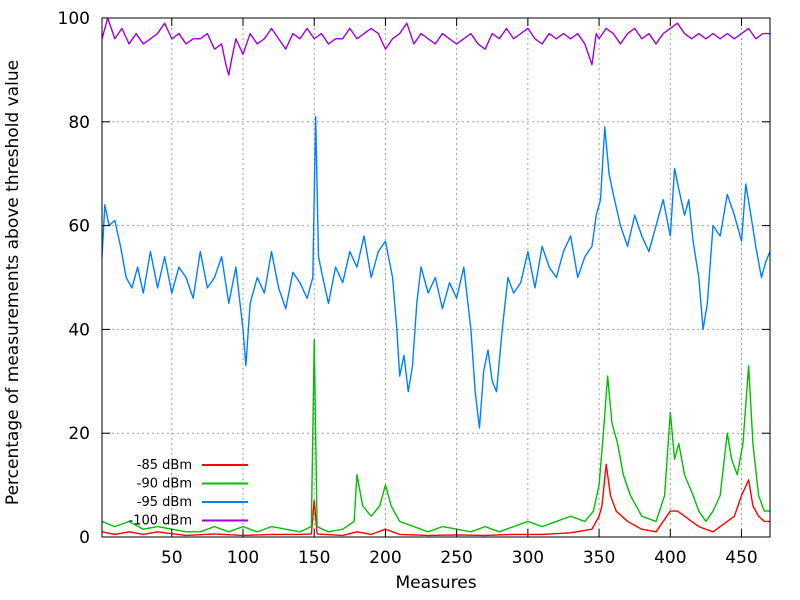 This screenshot has width=800, height=600. I want to click on legend: -85 dBm -90 dBm -95 dBm -100 dBm, so click(188, 493).